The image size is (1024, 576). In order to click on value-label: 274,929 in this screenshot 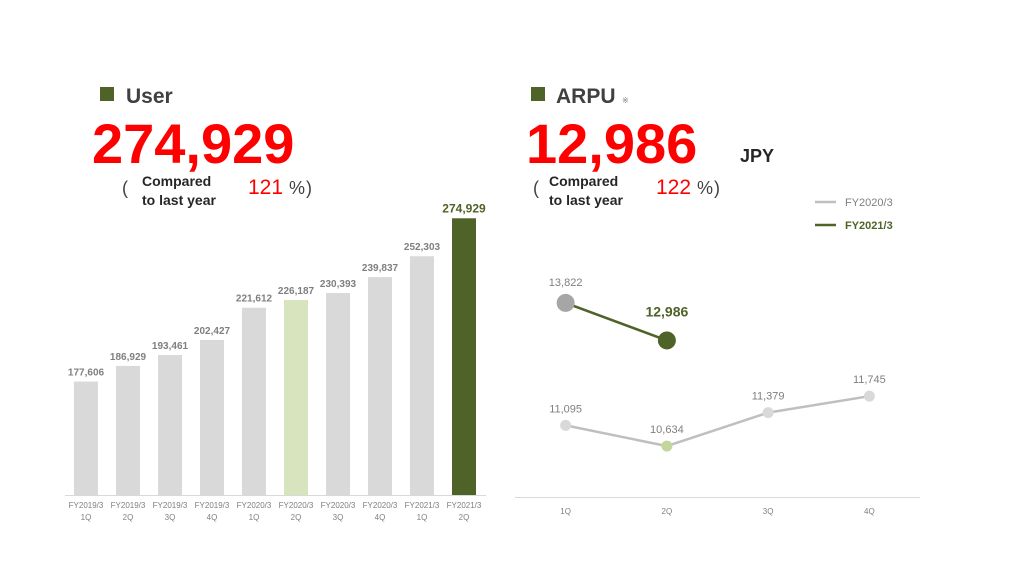, I will do `click(464, 208)`.